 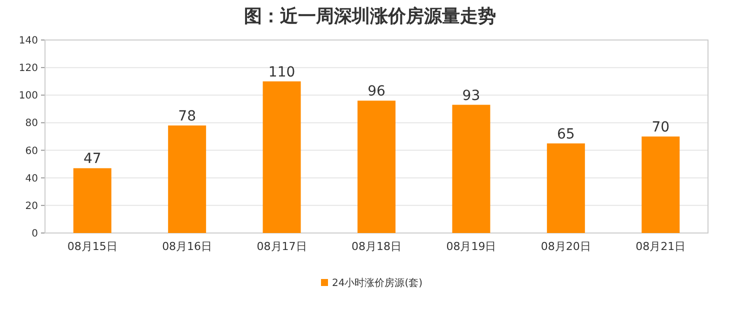 What do you see at coordinates (370, 16) in the screenshot?
I see `chart-title: 图：近一周深圳涨价房源量走势` at bounding box center [370, 16].